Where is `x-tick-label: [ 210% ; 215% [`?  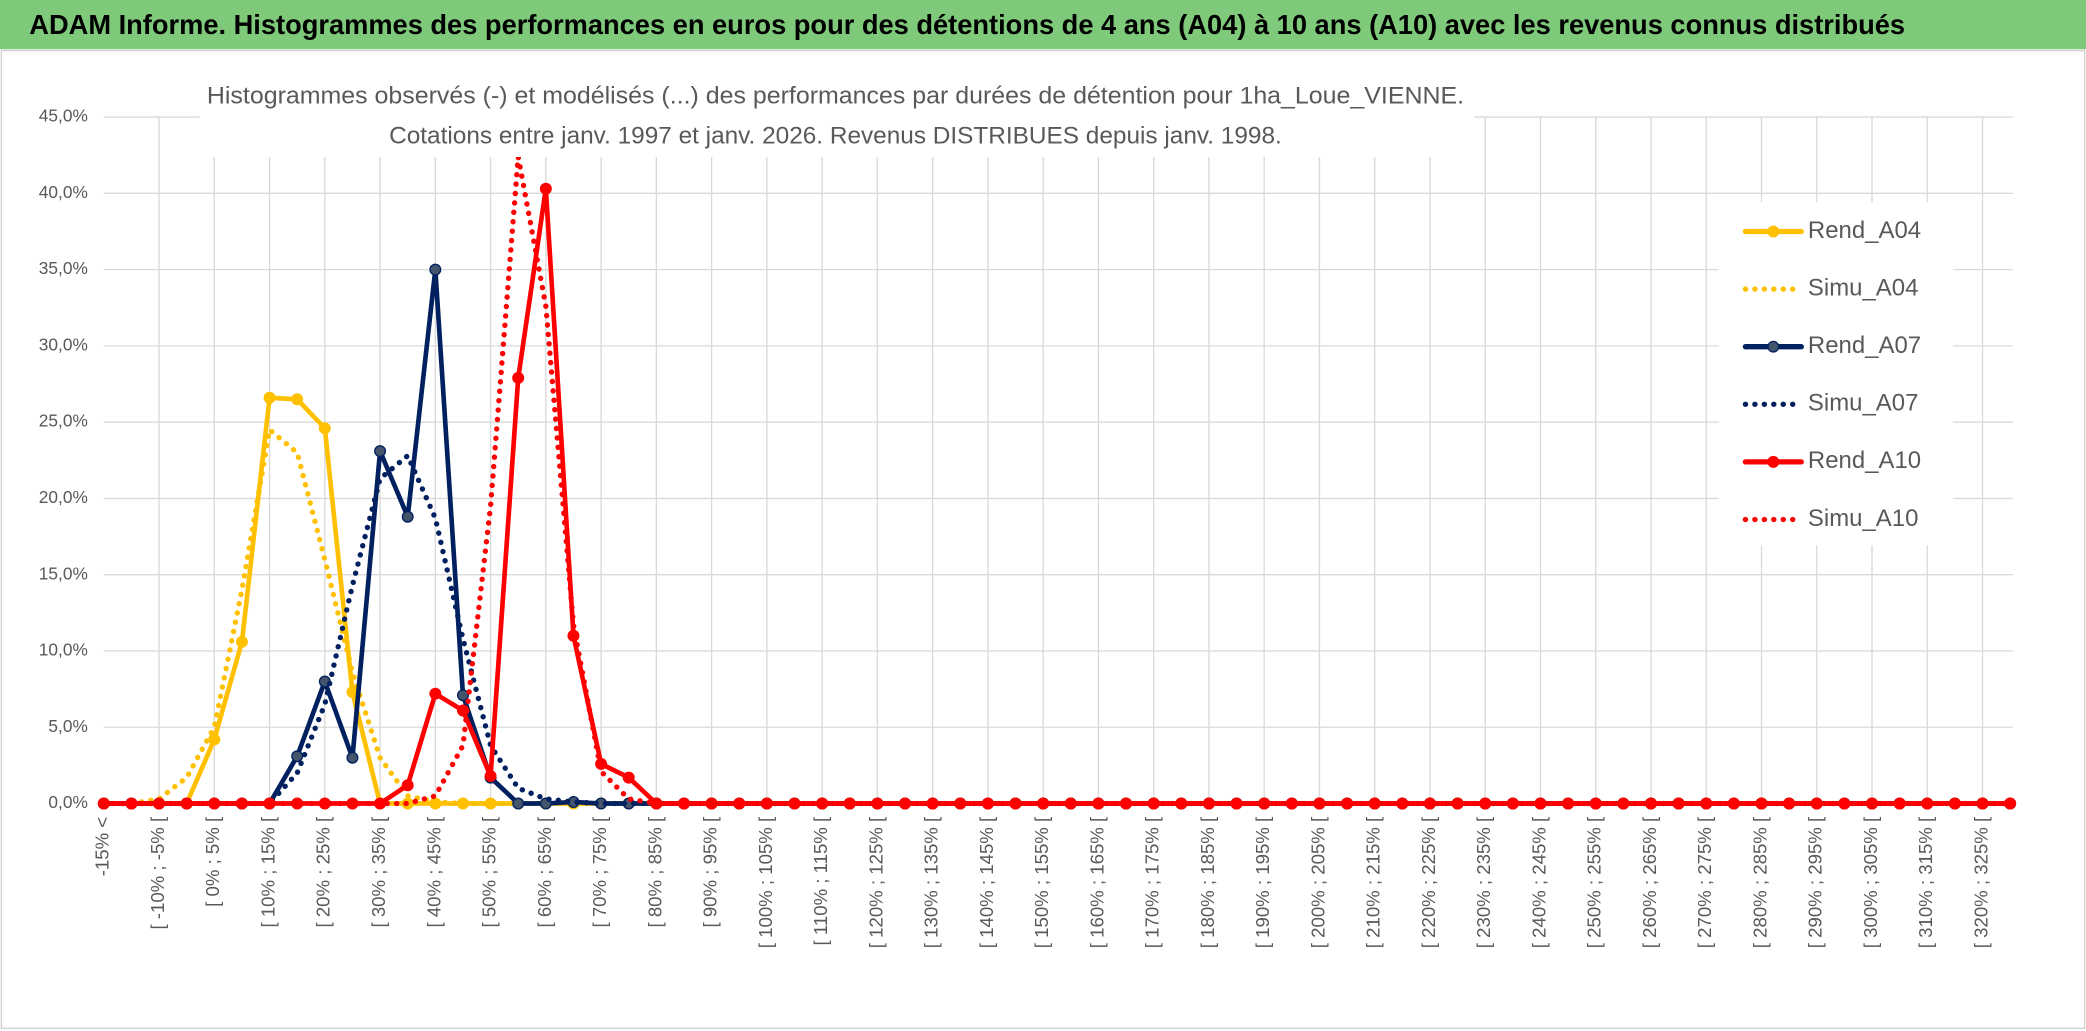
x-tick-label: [ 210% ; 215% [ is located at coordinates (1373, 882).